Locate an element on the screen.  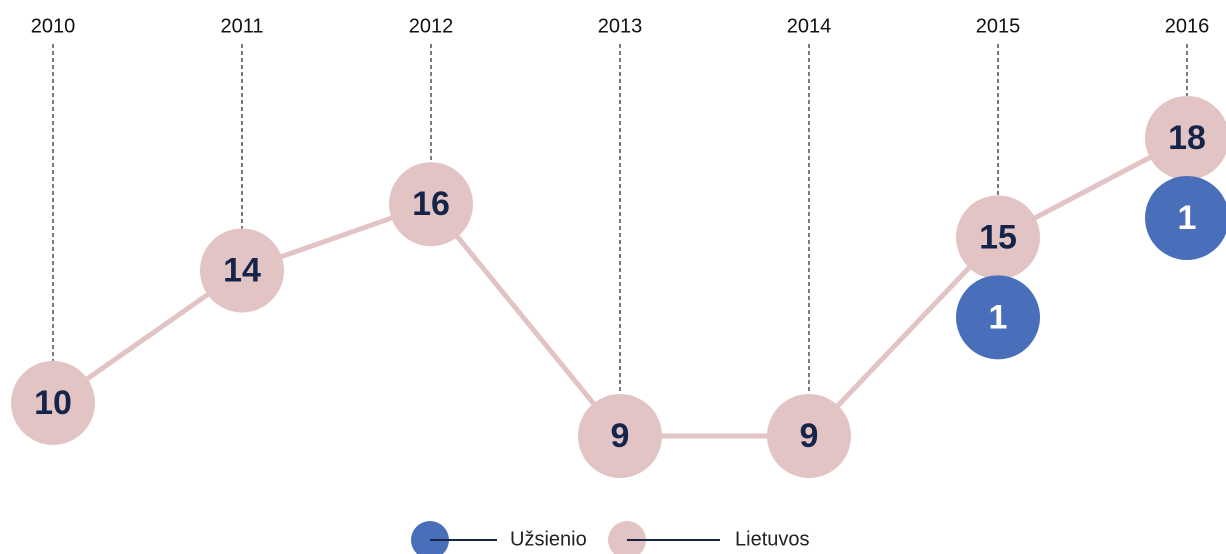
value-label: 15 is located at coordinates (998, 237).